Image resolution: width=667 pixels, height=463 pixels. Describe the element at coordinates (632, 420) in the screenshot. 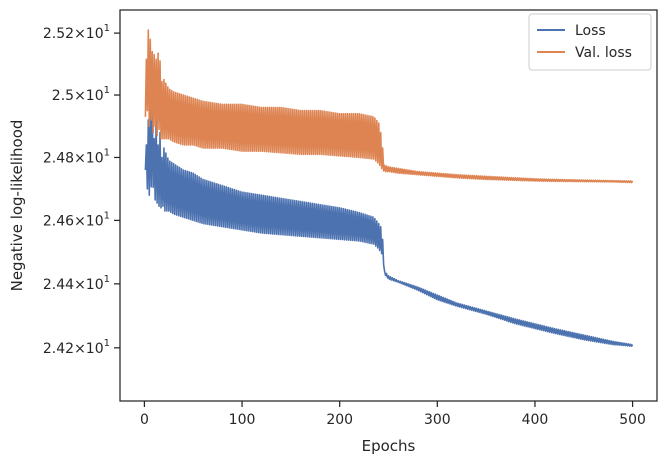

I see `x-tick-label: 500` at that location.